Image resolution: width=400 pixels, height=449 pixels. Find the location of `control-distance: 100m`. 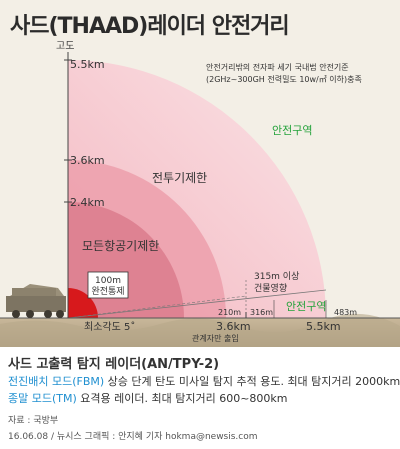

control-distance: 100m is located at coordinates (108, 281).